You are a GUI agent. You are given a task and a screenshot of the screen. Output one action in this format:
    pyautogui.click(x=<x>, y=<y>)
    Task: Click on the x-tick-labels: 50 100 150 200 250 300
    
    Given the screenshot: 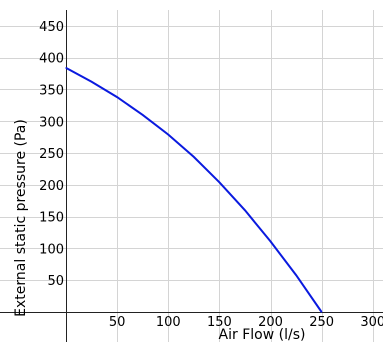 What is the action you would take?
    pyautogui.click(x=246, y=322)
    